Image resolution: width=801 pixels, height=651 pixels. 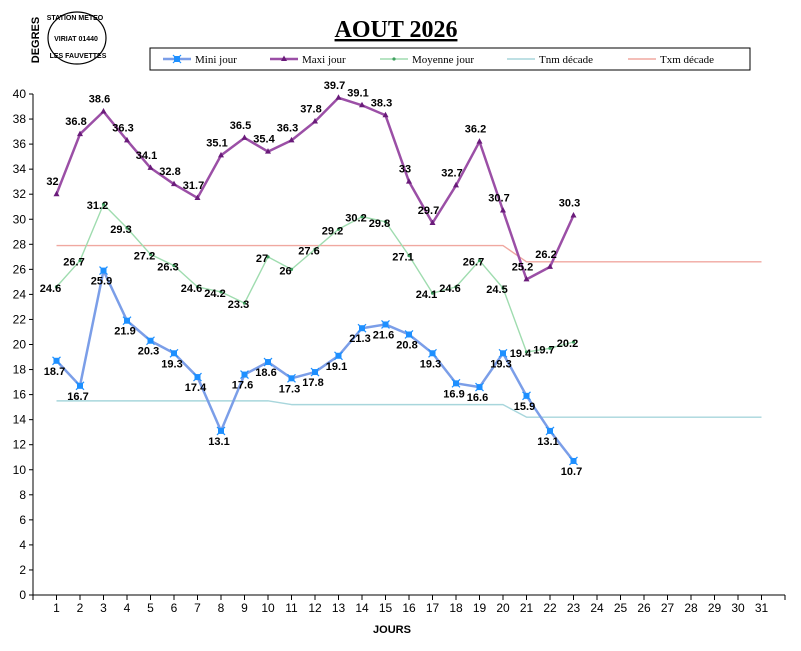 What do you see at coordinates (332, 231) in the screenshot?
I see `moyenne-jour-data-label: 29.2` at bounding box center [332, 231].